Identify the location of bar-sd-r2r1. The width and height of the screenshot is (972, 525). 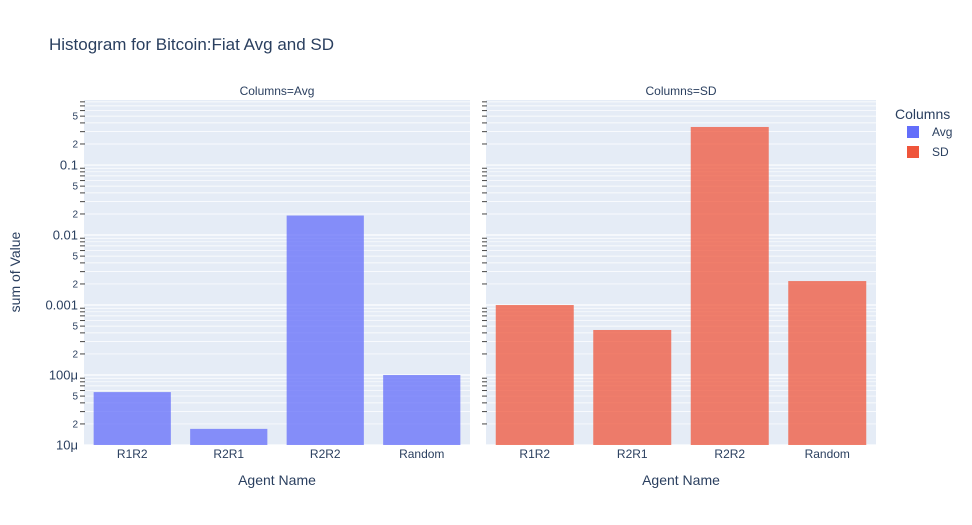
(632, 387).